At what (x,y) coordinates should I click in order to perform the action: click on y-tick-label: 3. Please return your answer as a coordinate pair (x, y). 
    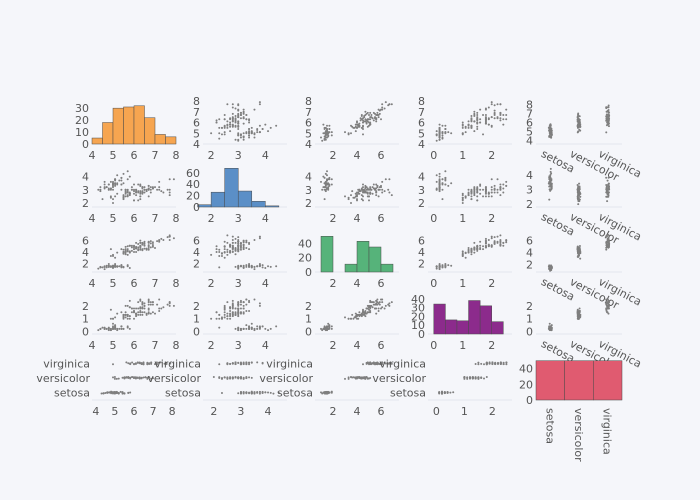
    Looking at the image, I should click on (308, 190).